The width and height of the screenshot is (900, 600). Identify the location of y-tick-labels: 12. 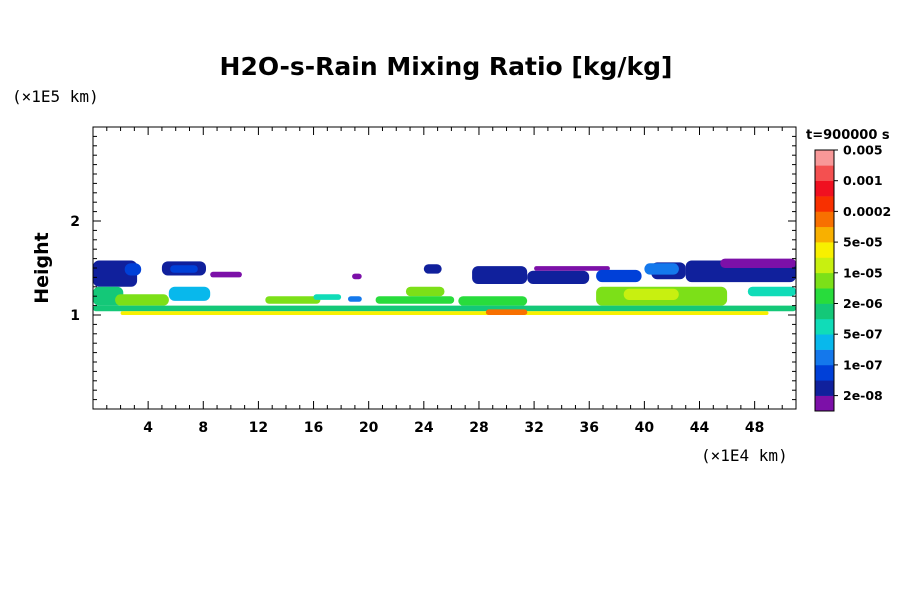
(75, 269).